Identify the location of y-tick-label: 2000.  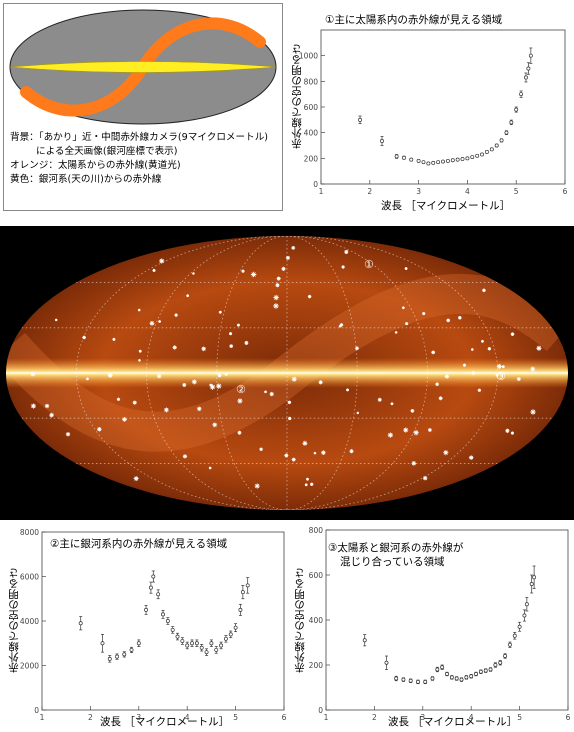
(29, 666).